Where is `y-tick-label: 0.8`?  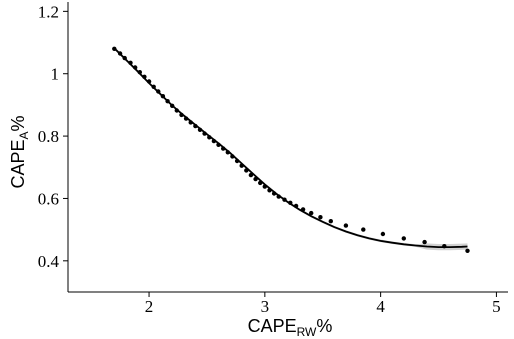
y-tick-label: 0.8 is located at coordinates (48, 136).